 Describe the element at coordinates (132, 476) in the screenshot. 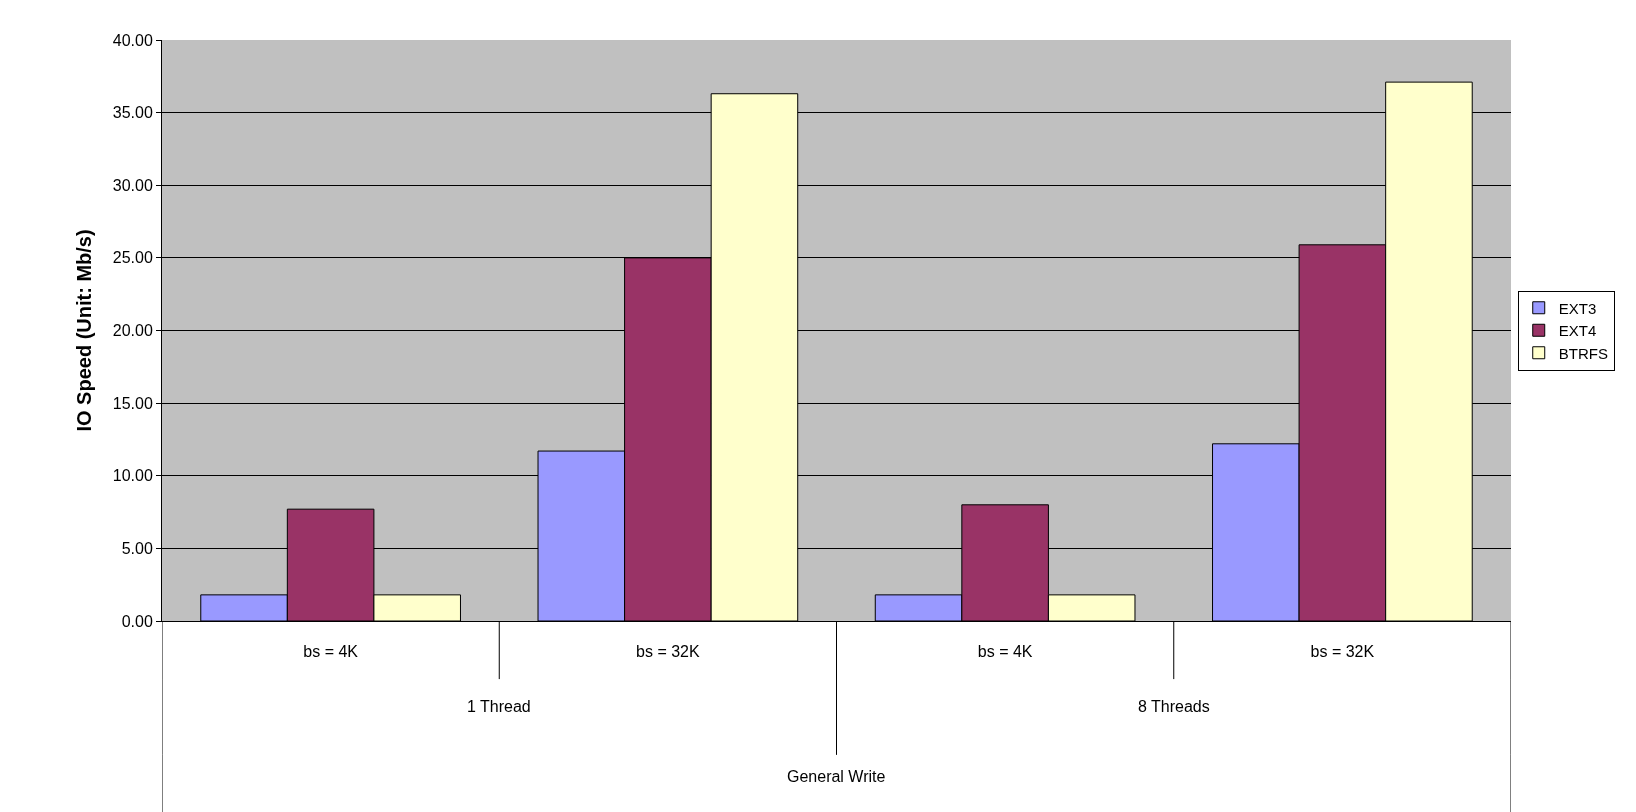

I see `y-tick-label: 10.00` at that location.